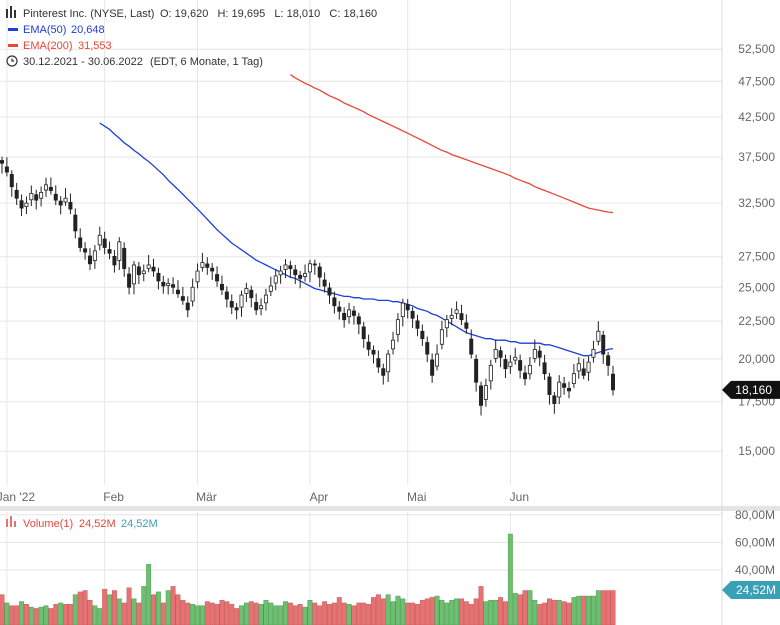 The image size is (780, 625). What do you see at coordinates (48, 46) in the screenshot?
I see `ema200-label: EMA(200)` at bounding box center [48, 46].